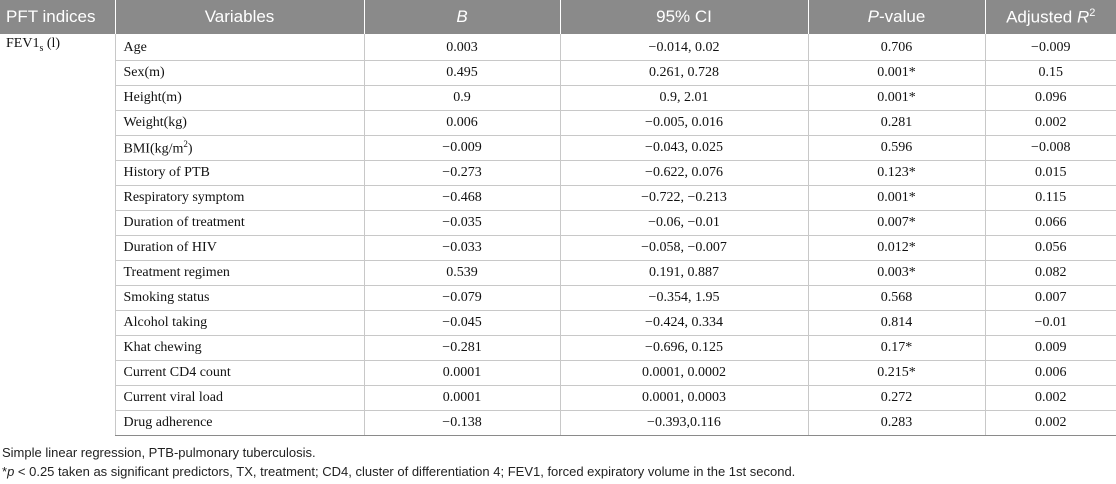 The height and width of the screenshot is (484, 1116). I want to click on adjusted-r2-cell: 0.009, so click(1050, 348).